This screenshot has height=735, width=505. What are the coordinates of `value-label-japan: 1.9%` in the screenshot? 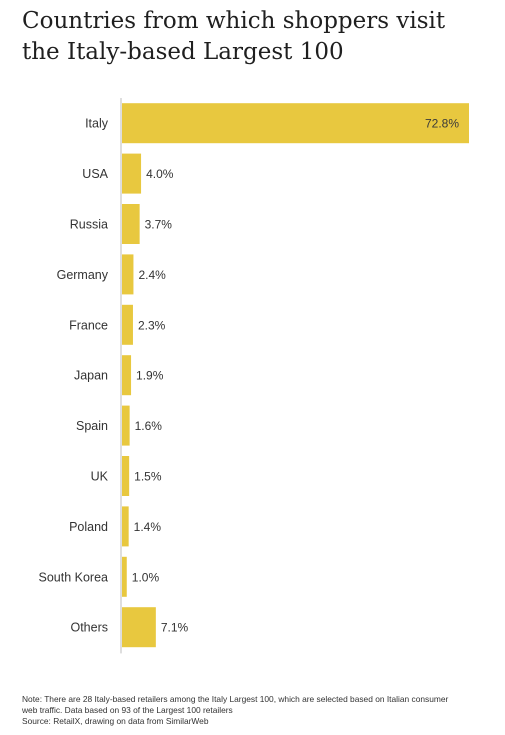 It's located at (150, 376).